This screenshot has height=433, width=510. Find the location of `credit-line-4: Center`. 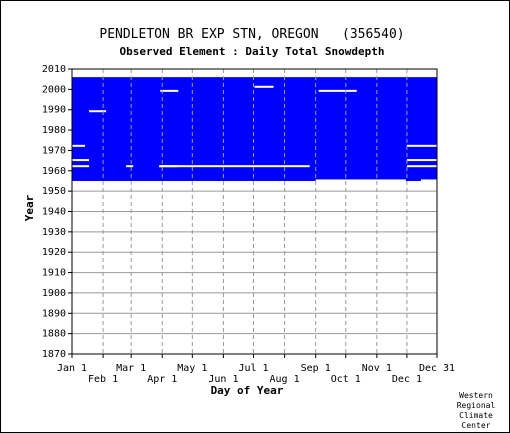

credit-line-4: Center is located at coordinates (476, 425).